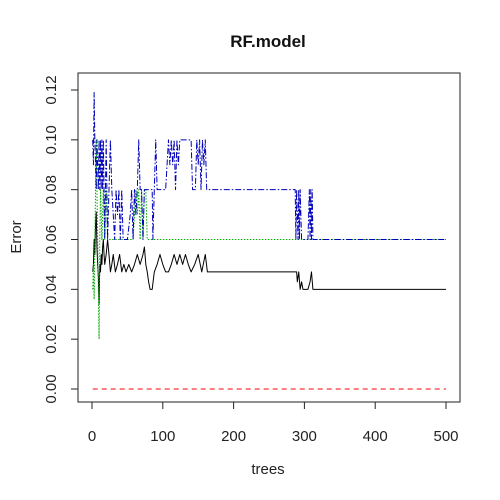 This screenshot has height=500, width=500. What do you see at coordinates (51, 139) in the screenshot?
I see `y-tick-label: 0.10` at bounding box center [51, 139].